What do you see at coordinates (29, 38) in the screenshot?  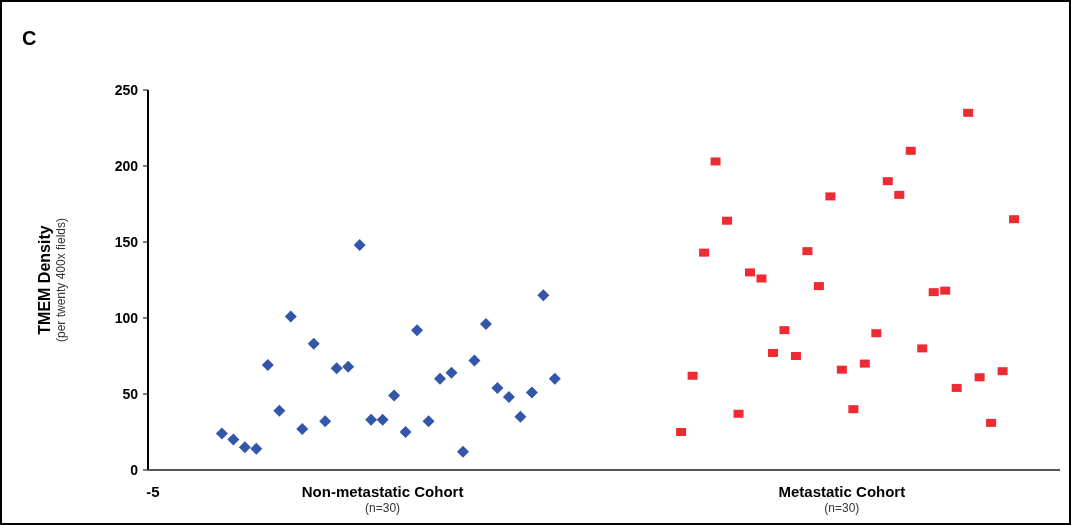 I see `chart-title: C` at bounding box center [29, 38].